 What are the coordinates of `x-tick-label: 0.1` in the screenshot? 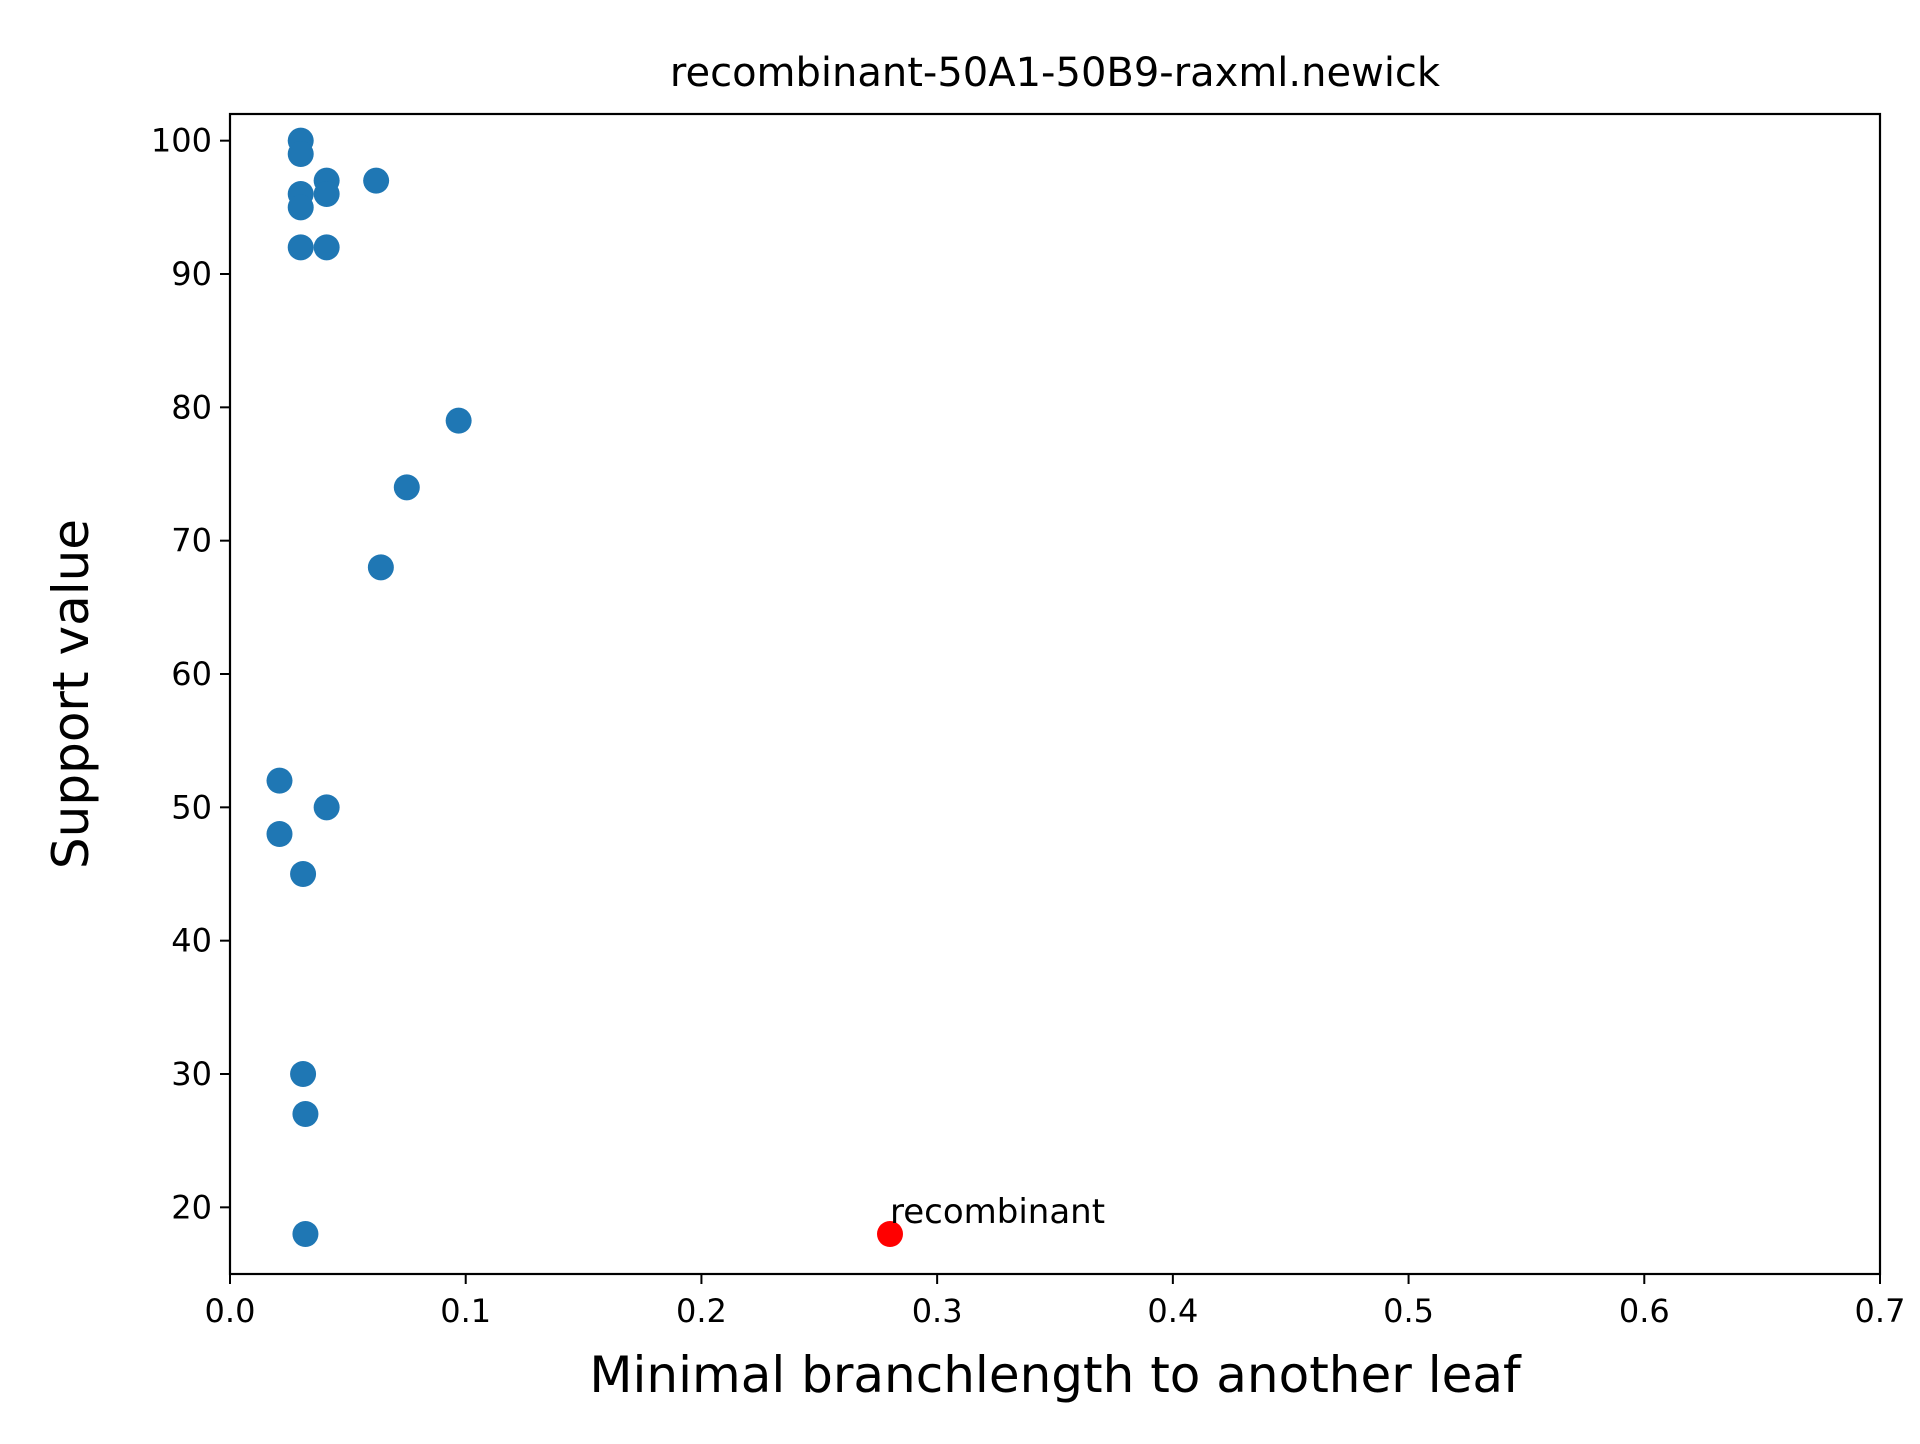 It's located at (465, 1311).